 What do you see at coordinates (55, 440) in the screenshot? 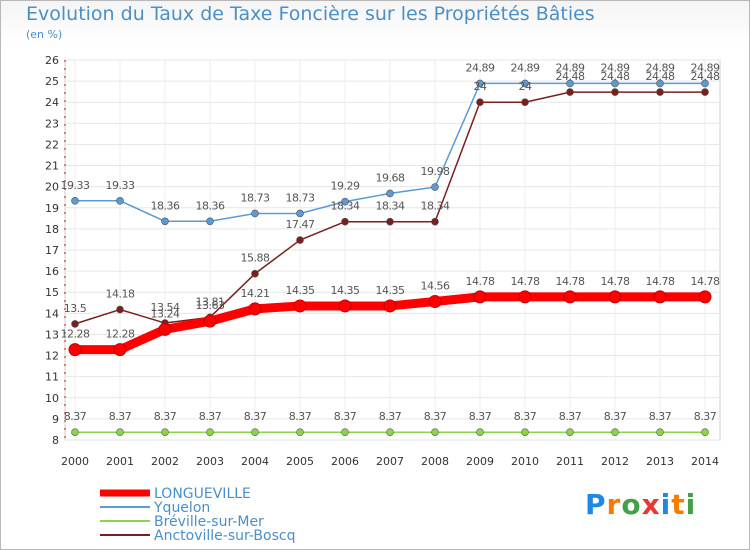
I see `y-tick-label: 8` at bounding box center [55, 440].